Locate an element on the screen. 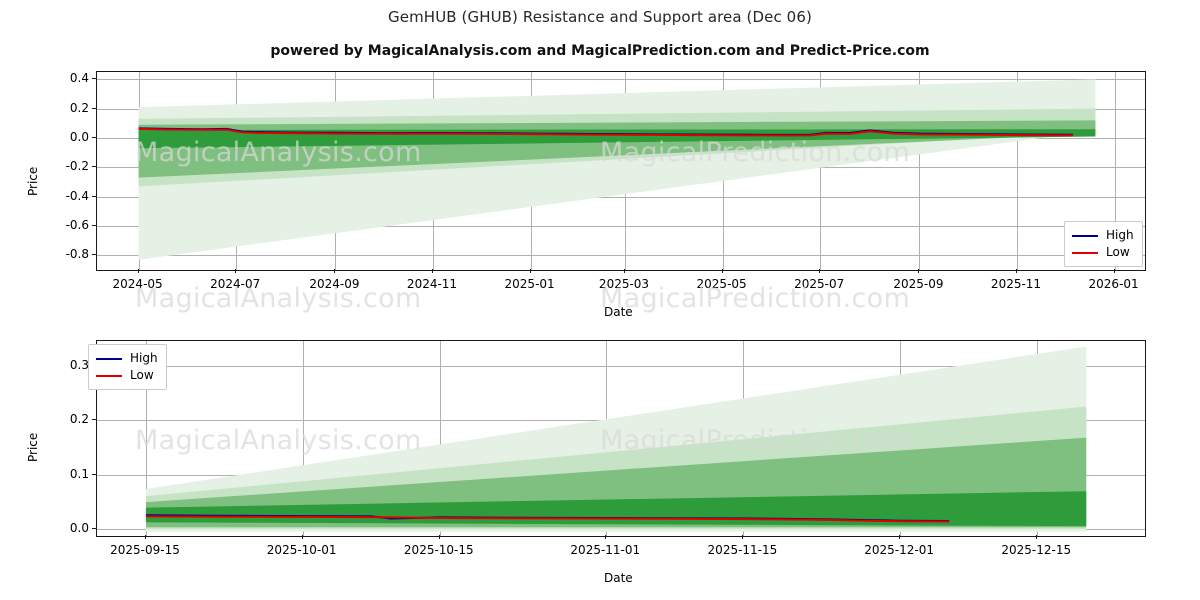  chart-top-xlabel: Date is located at coordinates (618, 312).